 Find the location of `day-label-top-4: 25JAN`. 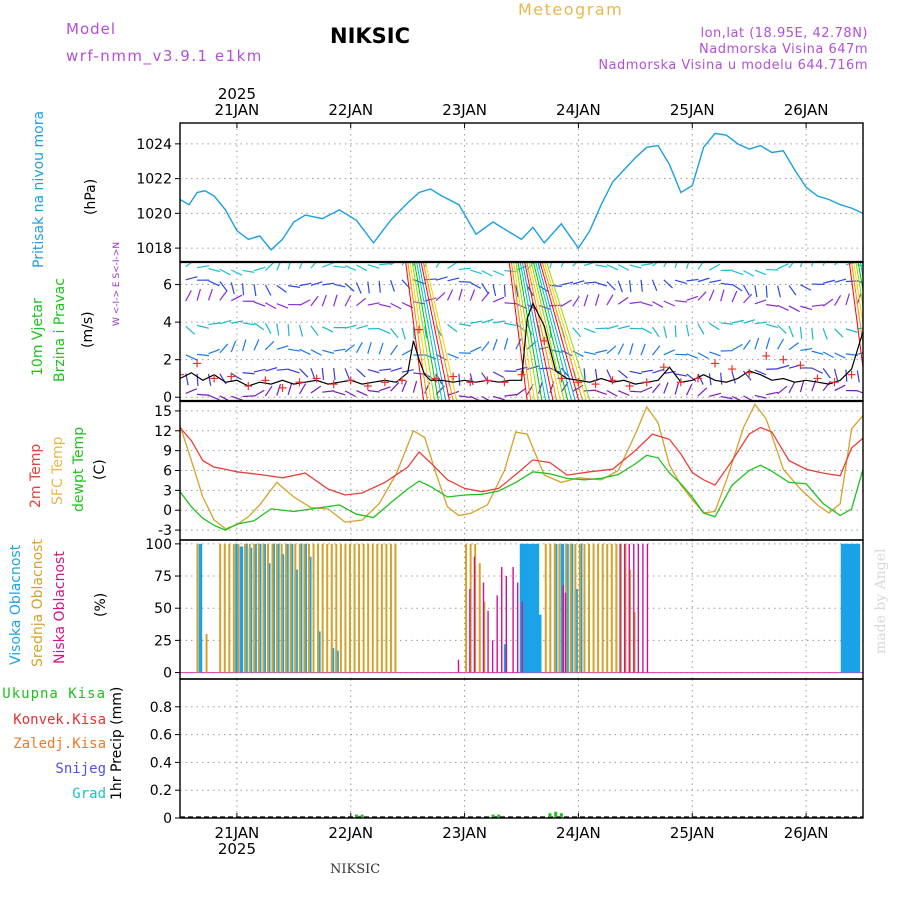

day-label-top-4: 25JAN is located at coordinates (692, 110).